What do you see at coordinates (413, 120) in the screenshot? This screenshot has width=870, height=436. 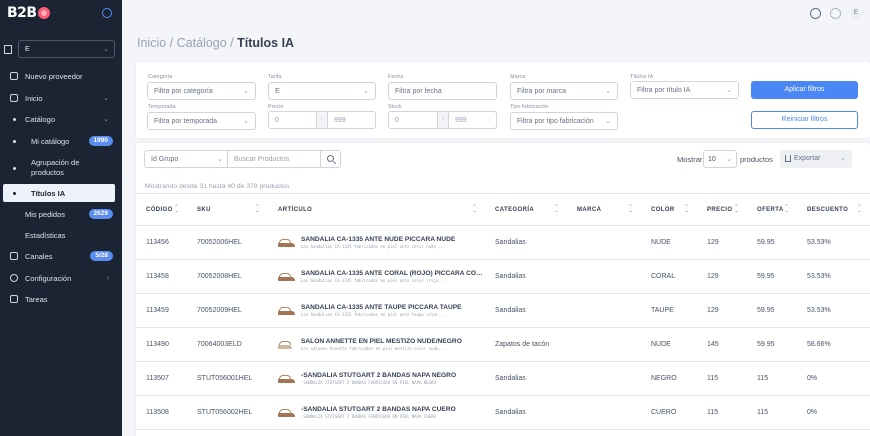 I see `stock-min-input: 0` at bounding box center [413, 120].